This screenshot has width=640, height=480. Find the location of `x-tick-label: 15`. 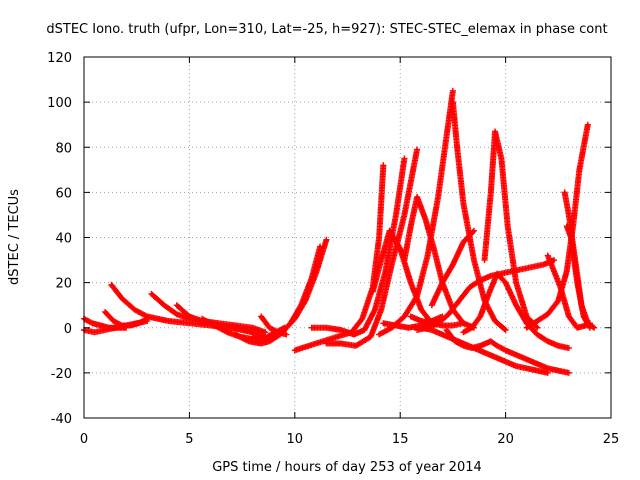

x-tick-label: 15 is located at coordinates (400, 439).